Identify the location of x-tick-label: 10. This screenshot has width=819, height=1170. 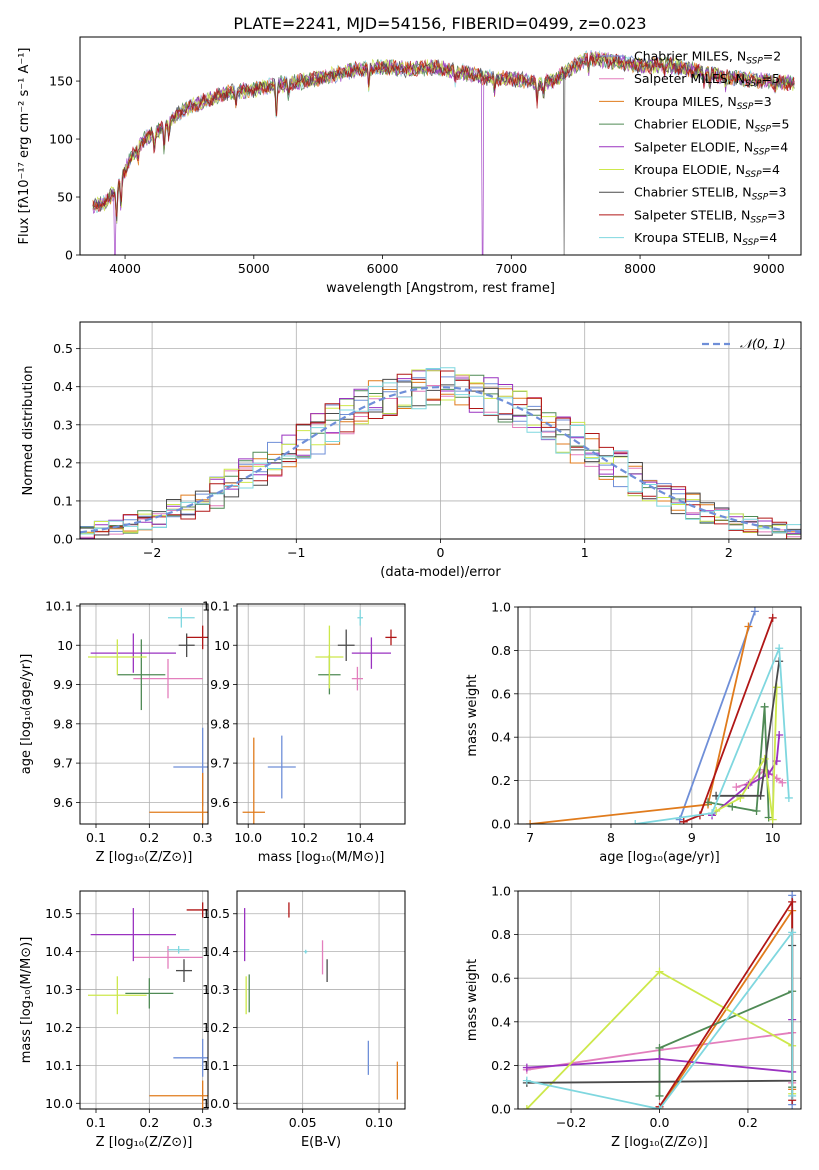
(773, 837).